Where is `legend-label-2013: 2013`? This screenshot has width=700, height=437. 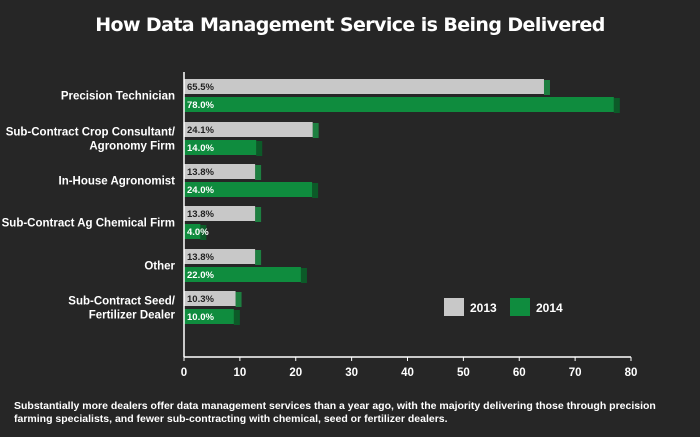
legend-label-2013: 2013 is located at coordinates (483, 308).